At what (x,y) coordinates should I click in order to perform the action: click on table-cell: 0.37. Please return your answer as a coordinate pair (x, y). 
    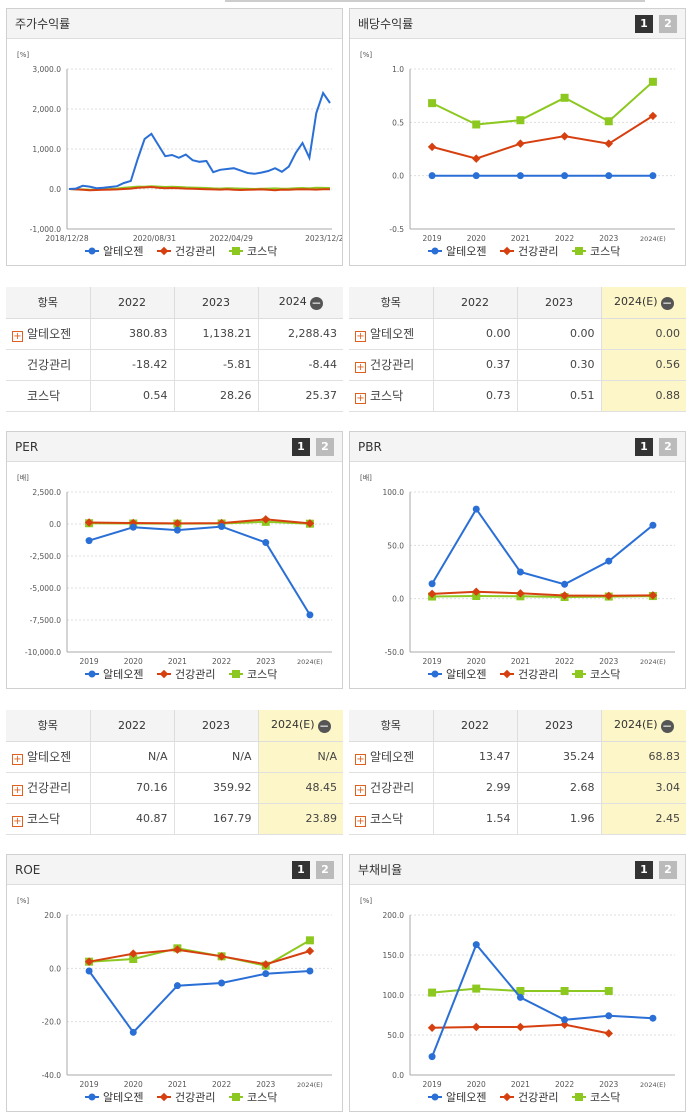
    Looking at the image, I should click on (474, 365).